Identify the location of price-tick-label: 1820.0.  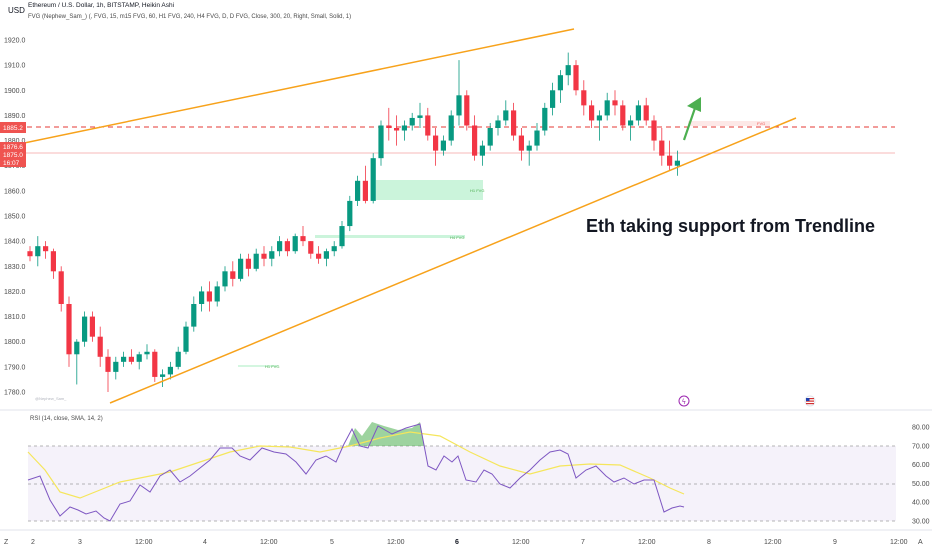
(15, 292).